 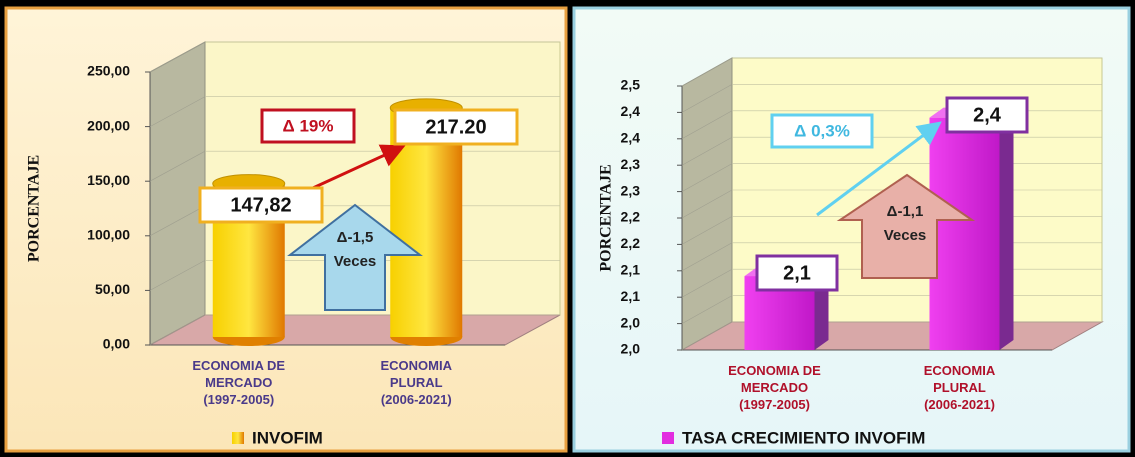 I want to click on annotation: Δ 19%, so click(x=308, y=125).